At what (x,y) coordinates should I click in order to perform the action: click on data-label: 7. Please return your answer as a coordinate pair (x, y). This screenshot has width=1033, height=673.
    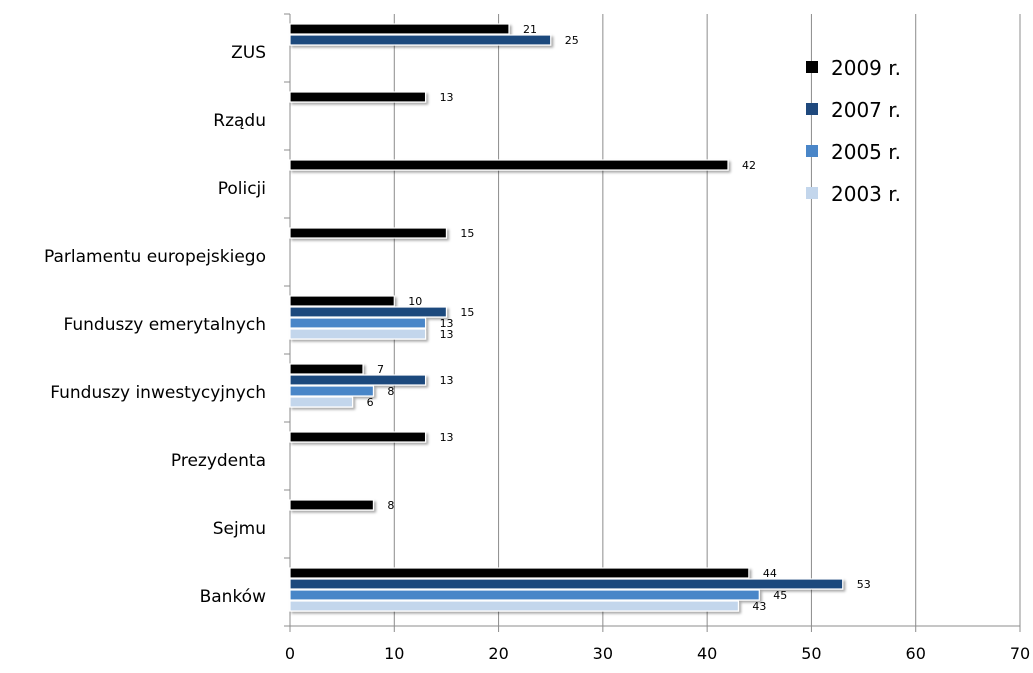
    Looking at the image, I should click on (380, 369).